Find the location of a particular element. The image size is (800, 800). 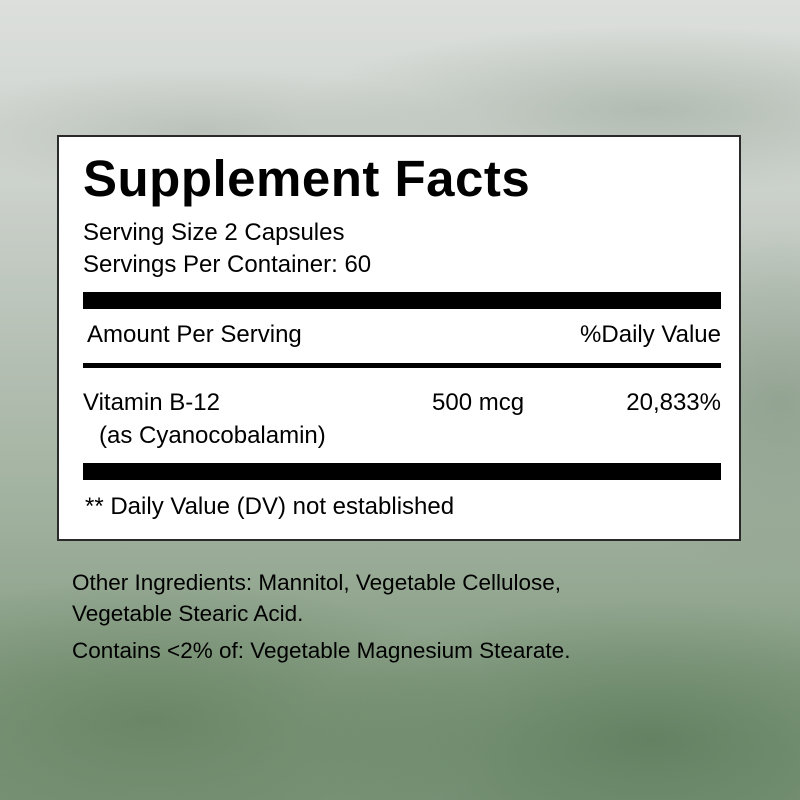

daily-value-header: %Daily Value is located at coordinates (650, 334).